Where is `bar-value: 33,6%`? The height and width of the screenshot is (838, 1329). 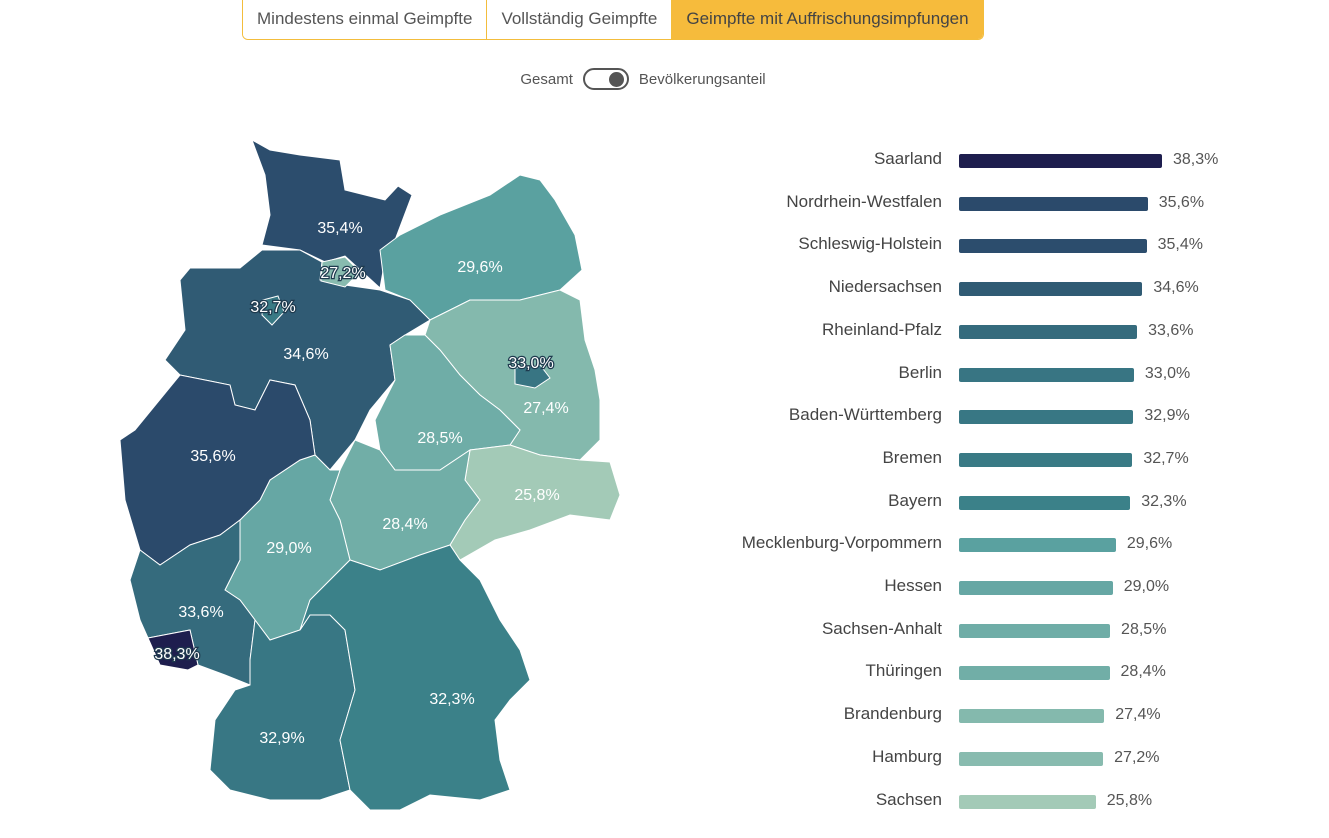 bar-value: 33,6% is located at coordinates (1171, 330).